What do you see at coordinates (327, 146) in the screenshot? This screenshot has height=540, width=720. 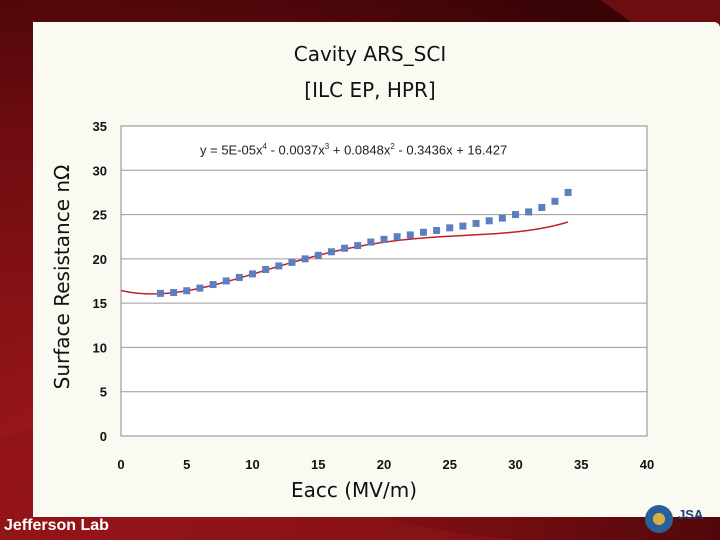 I see `equation-exponent: 3` at bounding box center [327, 146].